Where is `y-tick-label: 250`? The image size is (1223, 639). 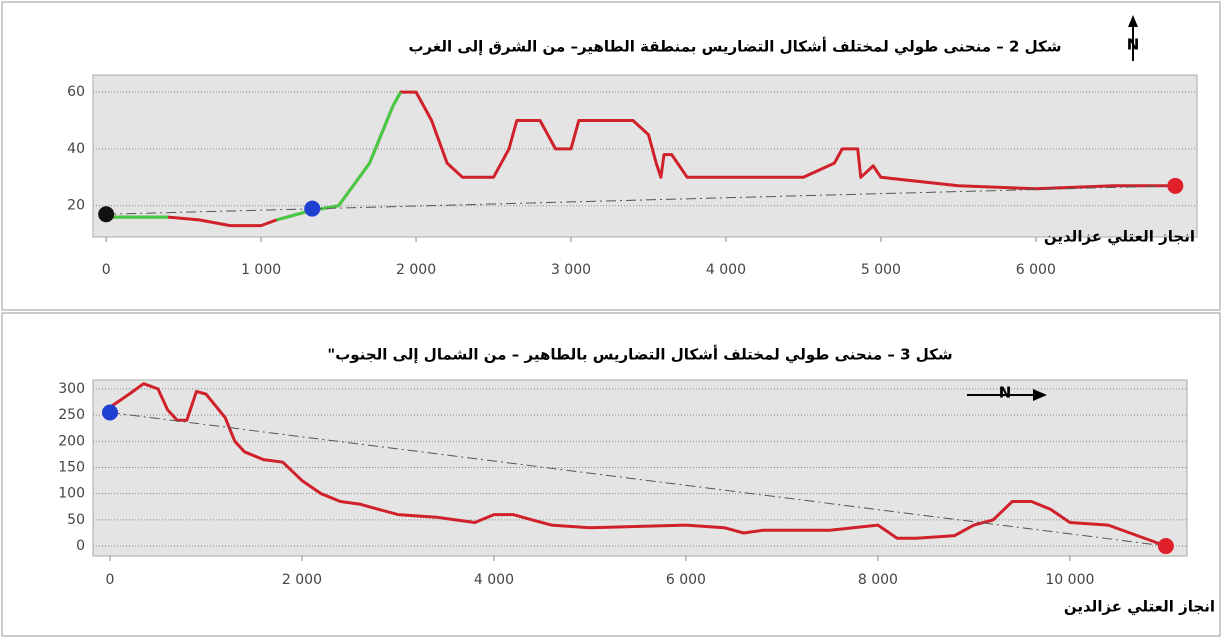 y-tick-label: 250 is located at coordinates (71, 415).